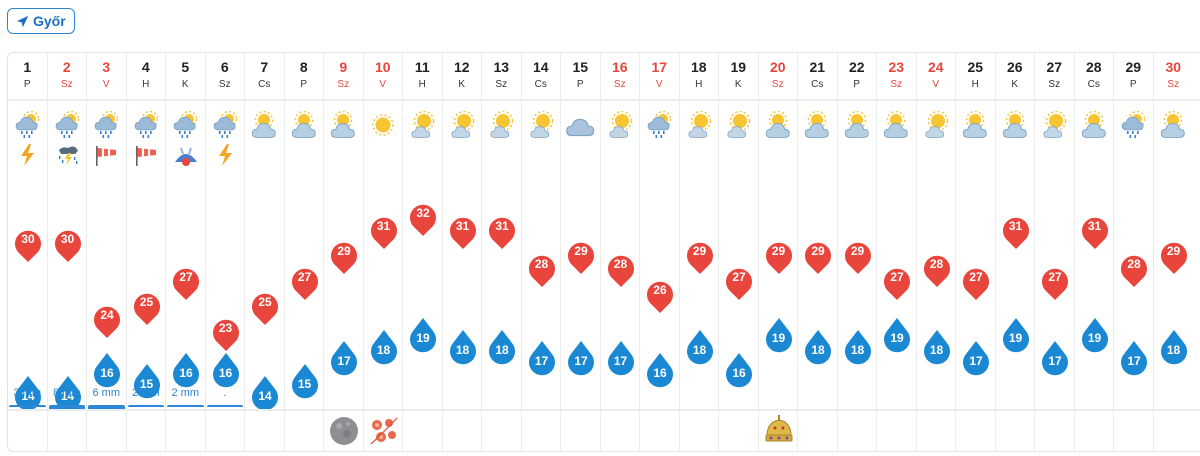 Image resolution: width=1200 pixels, height=456 pixels. What do you see at coordinates (68, 155) in the screenshot?
I see `thunderstorm-rain-icon` at bounding box center [68, 155].